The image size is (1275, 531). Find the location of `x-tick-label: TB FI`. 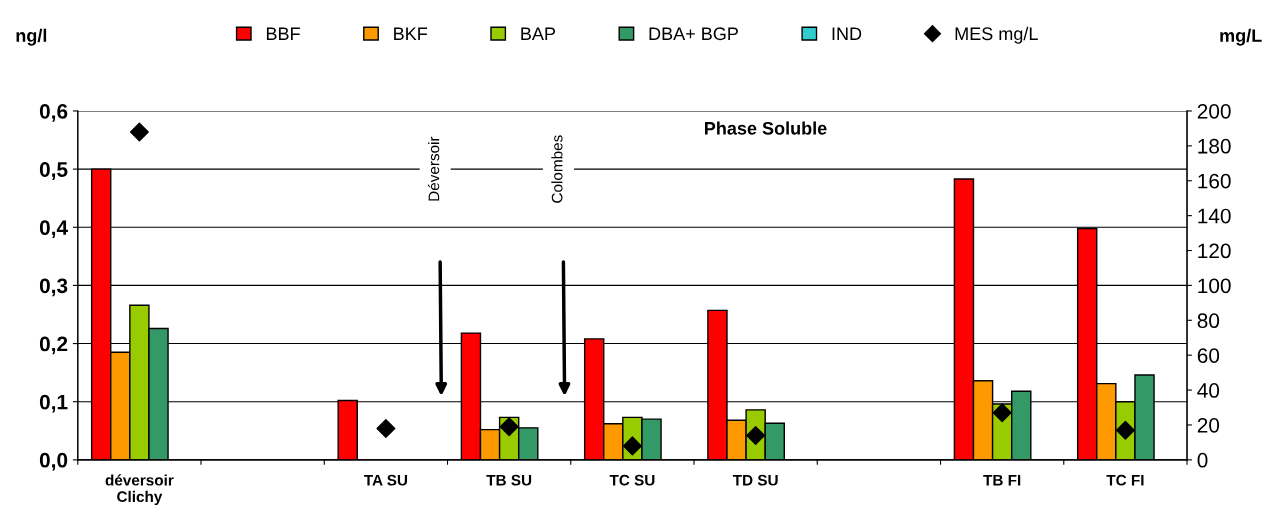

x-tick-label: TB FI is located at coordinates (1002, 480).